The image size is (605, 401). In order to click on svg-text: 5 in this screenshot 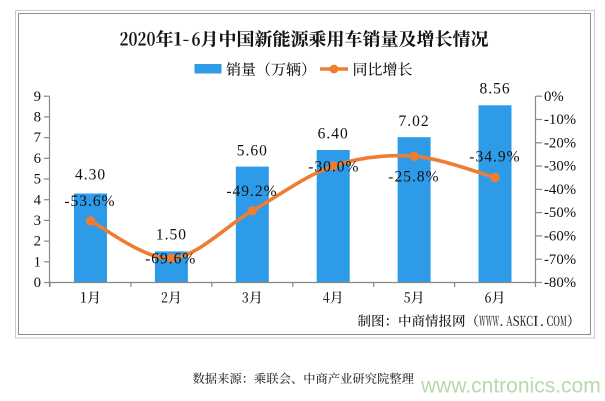, I will do `click(37, 180)`.